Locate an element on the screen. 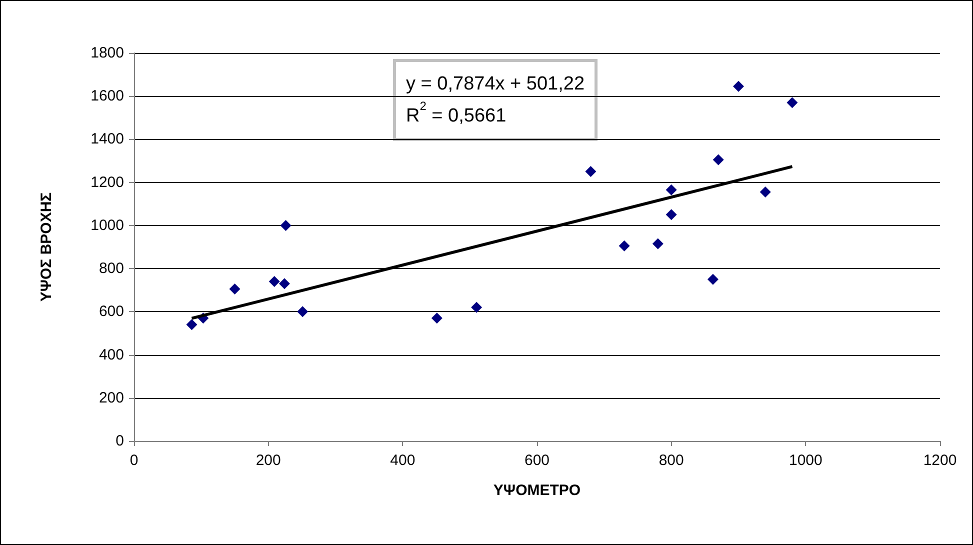  x-tick-label: 800 is located at coordinates (671, 460).